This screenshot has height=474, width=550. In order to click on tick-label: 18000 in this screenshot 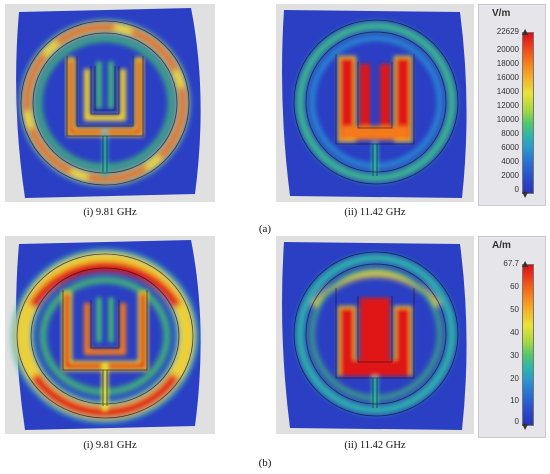, I will do `click(507, 63)`.